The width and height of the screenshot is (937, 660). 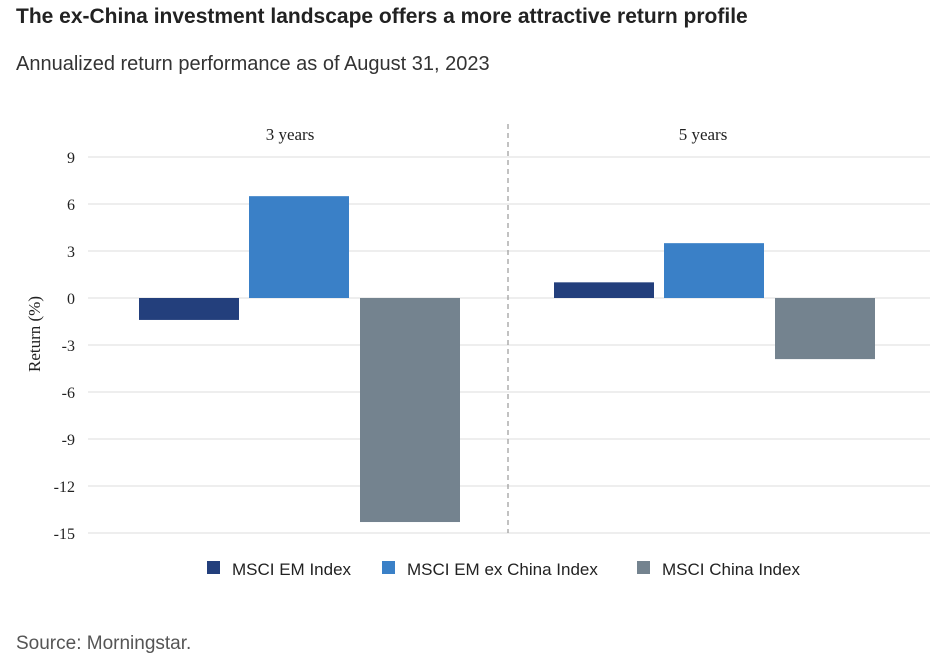 I want to click on y-tick-label: -3, so click(x=68, y=346).